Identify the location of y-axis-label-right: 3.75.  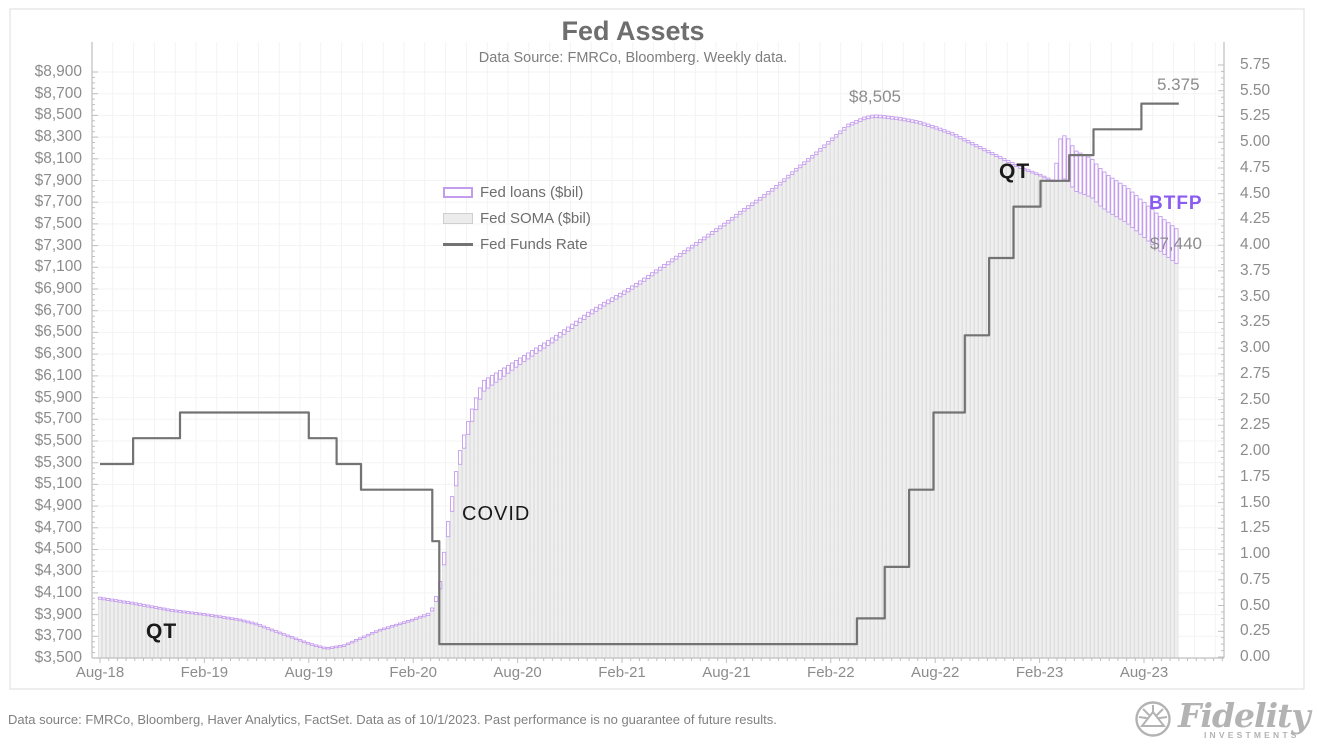
(1255, 270).